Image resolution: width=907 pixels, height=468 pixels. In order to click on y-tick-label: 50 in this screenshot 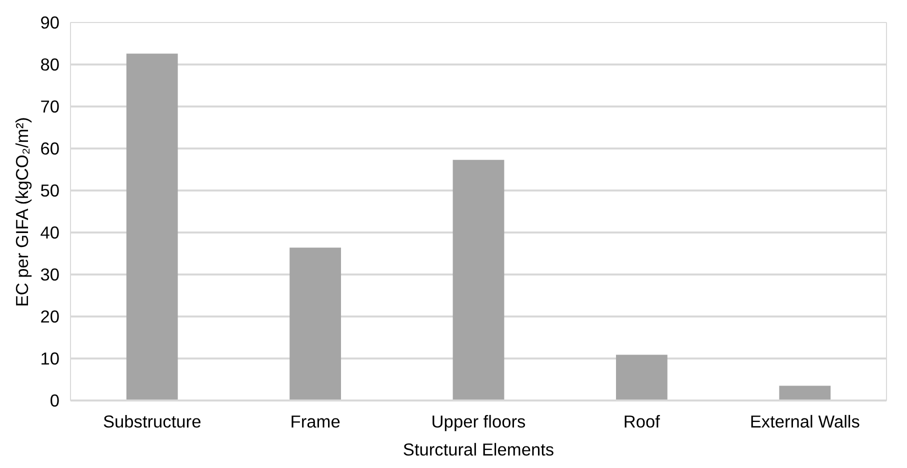, I will do `click(50, 190)`.